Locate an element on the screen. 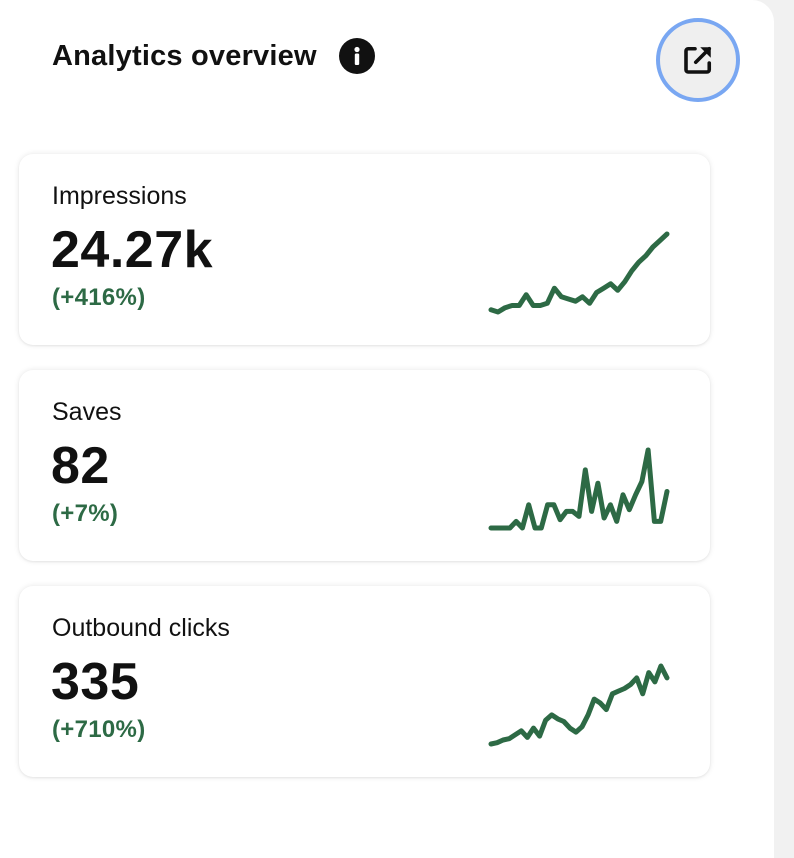 The image size is (794, 858). saves-sparkline is located at coordinates (579, 489).